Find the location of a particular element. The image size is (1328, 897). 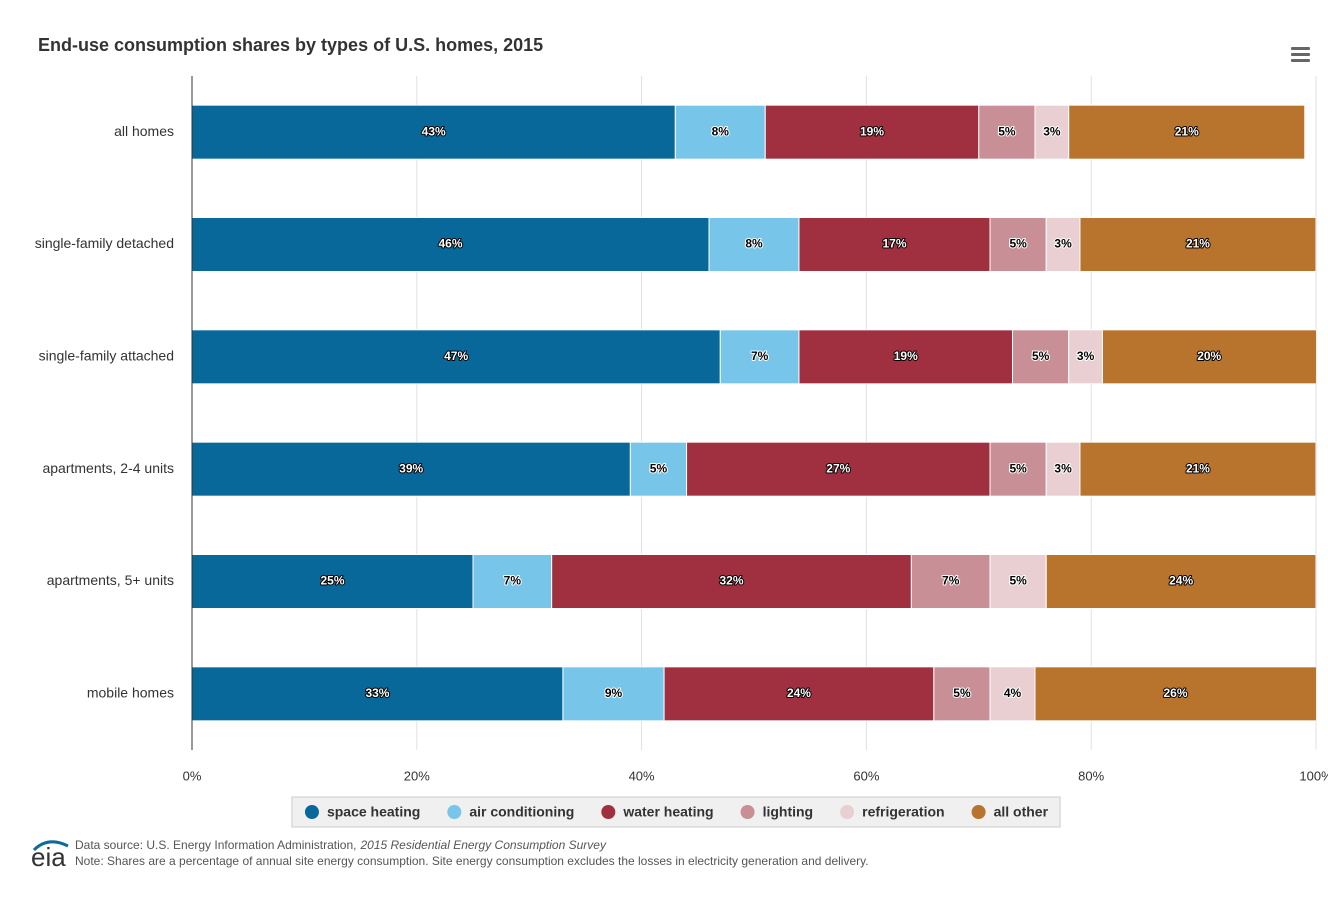

x-tick-label: 60% is located at coordinates (866, 775).